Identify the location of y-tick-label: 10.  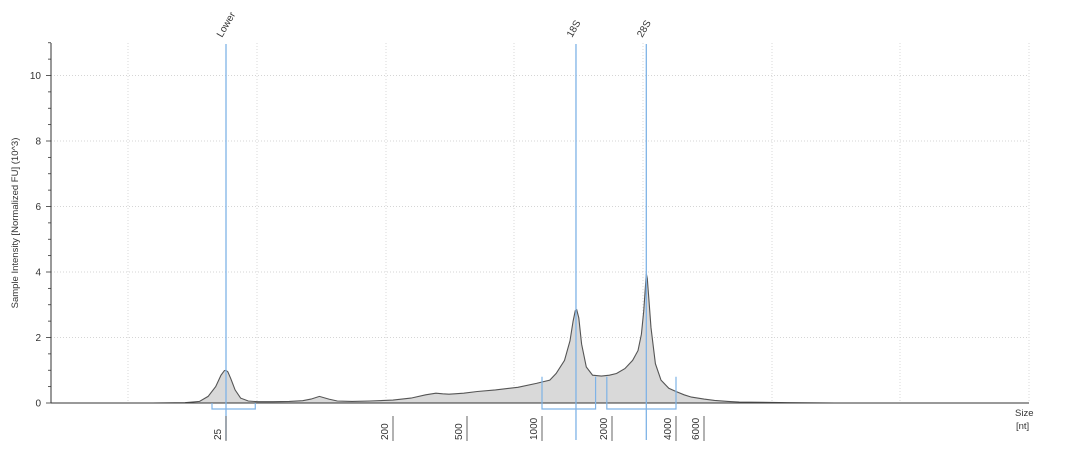
(36, 76).